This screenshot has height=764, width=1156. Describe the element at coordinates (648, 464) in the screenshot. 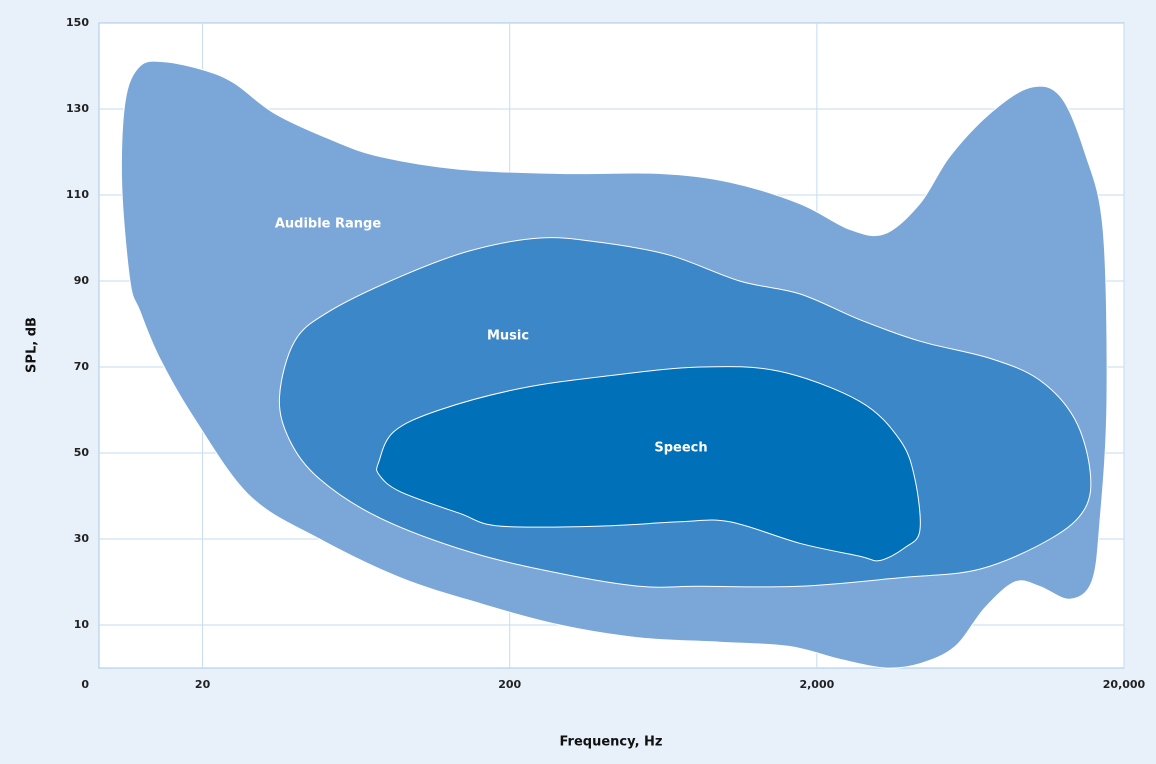

I see `region` at that location.